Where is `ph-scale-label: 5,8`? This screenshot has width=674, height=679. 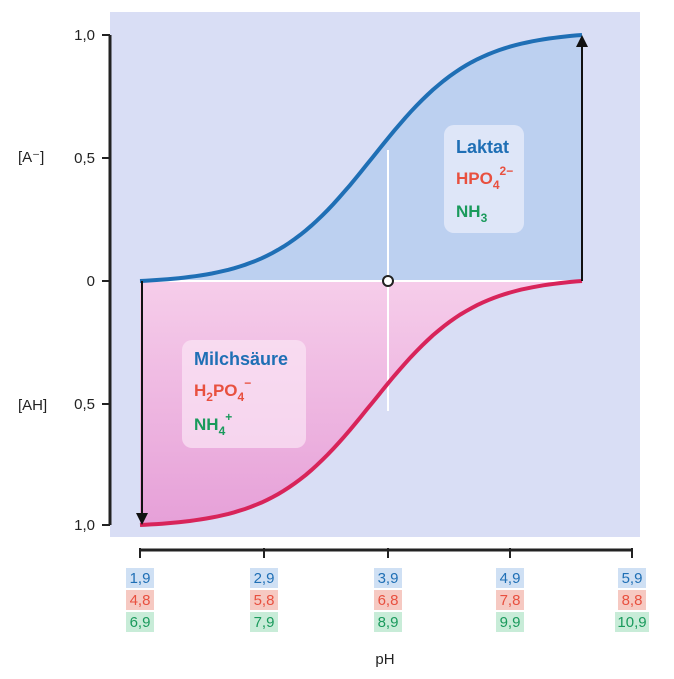
ph-scale-label: 5,8 is located at coordinates (264, 600).